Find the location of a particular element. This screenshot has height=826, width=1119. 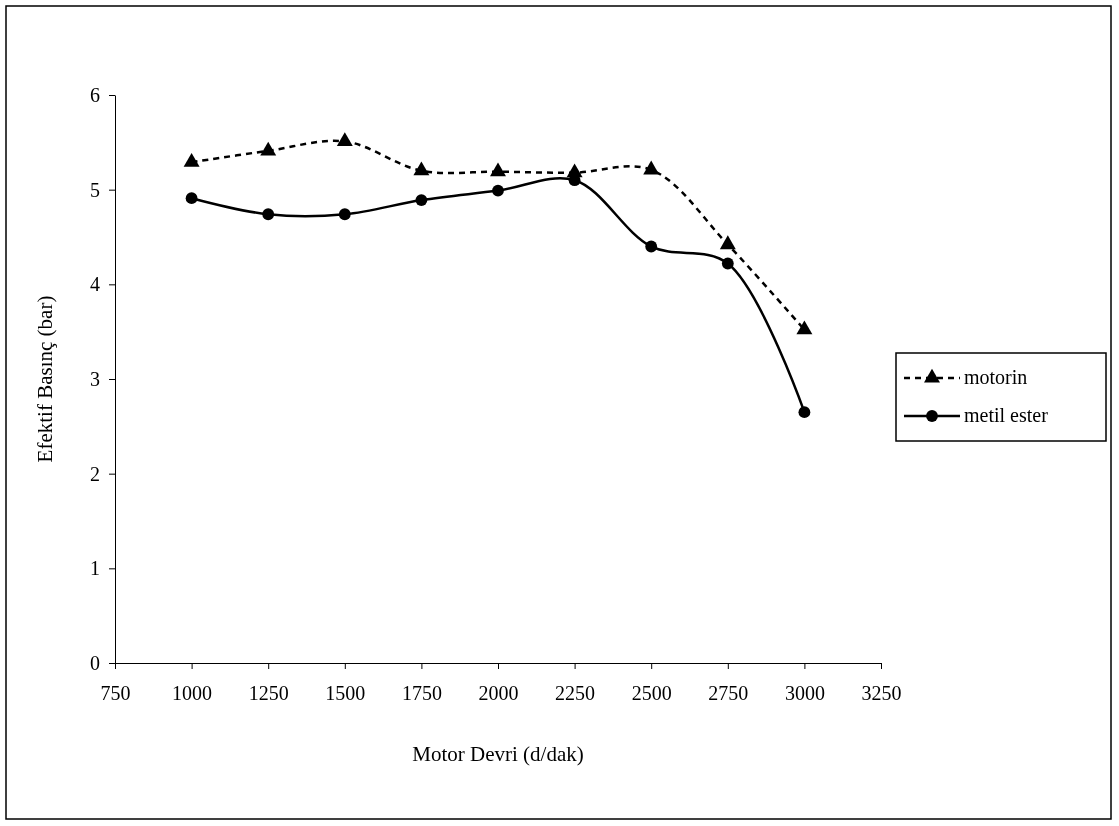

x-tick-label: 2750 is located at coordinates (728, 693).